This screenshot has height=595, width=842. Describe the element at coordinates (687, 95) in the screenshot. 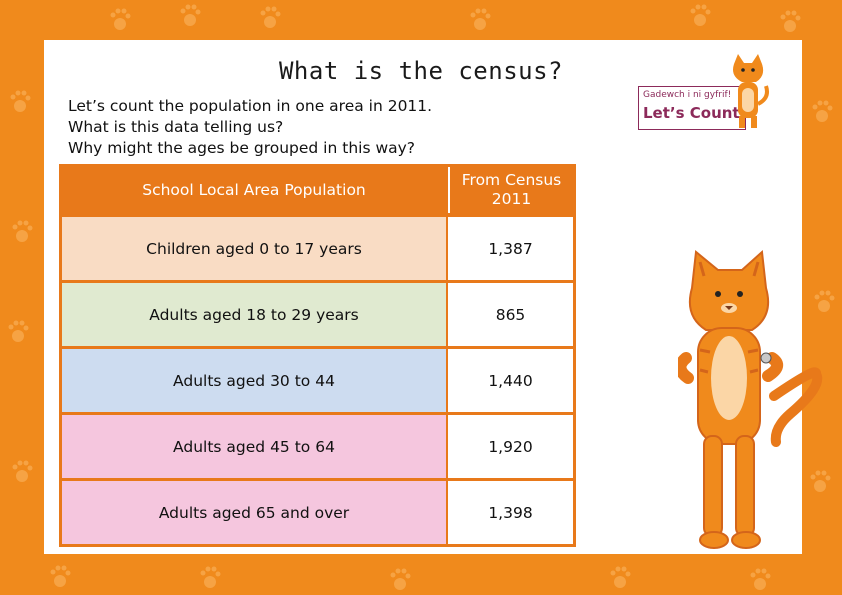

I see `logo-welsh-text: Gadewch i ni gyfrif!` at that location.